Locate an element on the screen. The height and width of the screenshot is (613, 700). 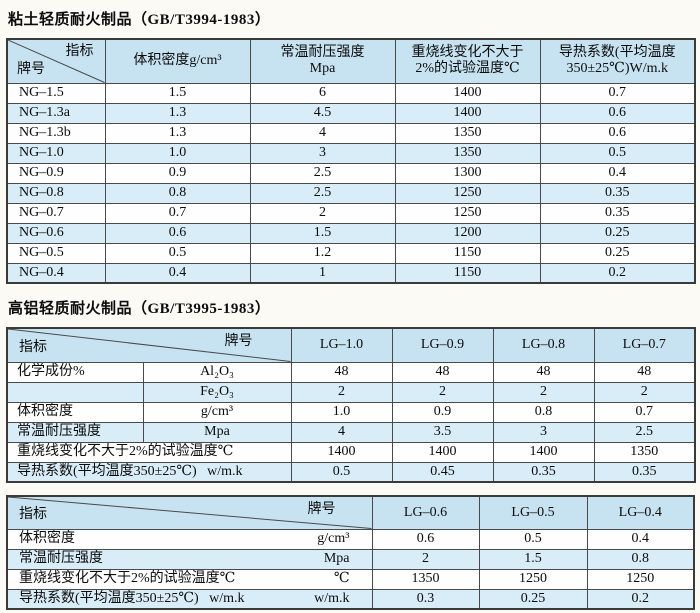
value-cell: 1300 is located at coordinates (467, 173).